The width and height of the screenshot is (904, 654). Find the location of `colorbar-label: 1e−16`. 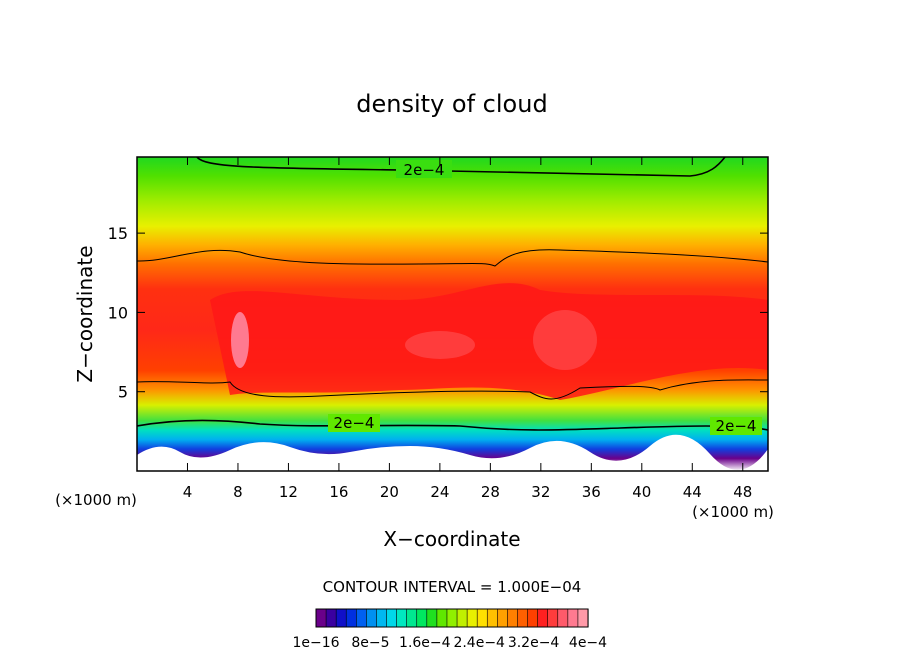

colorbar-label: 1e−16 is located at coordinates (315, 643).